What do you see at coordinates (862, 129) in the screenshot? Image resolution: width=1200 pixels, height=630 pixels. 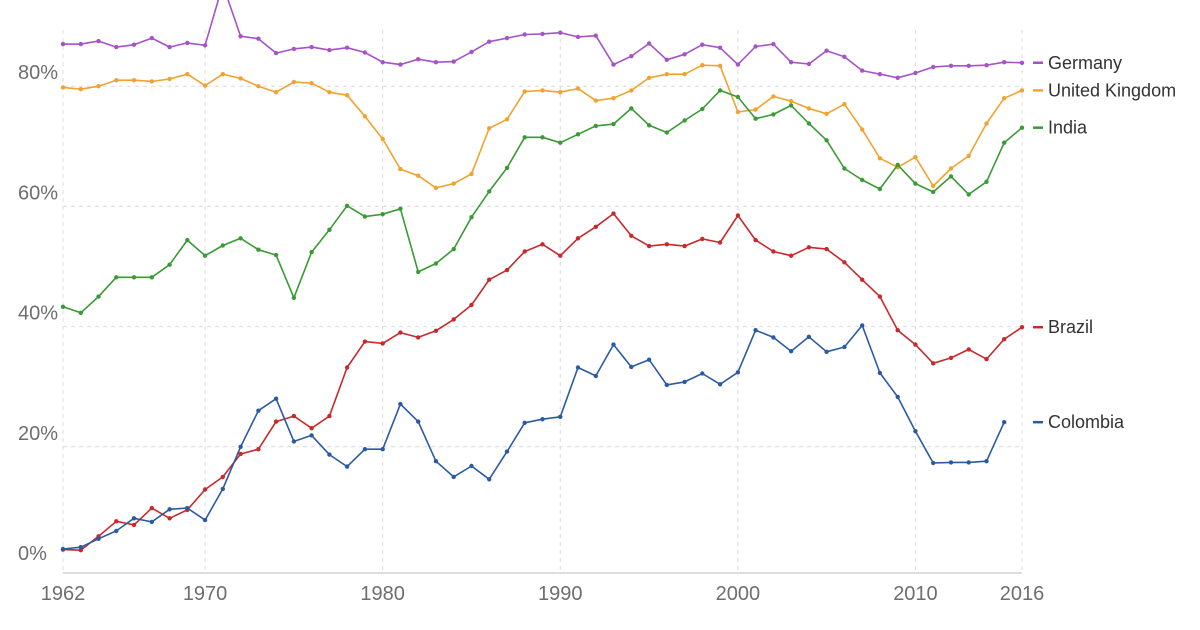 I see `data-point-united-kingdom-2007` at bounding box center [862, 129].